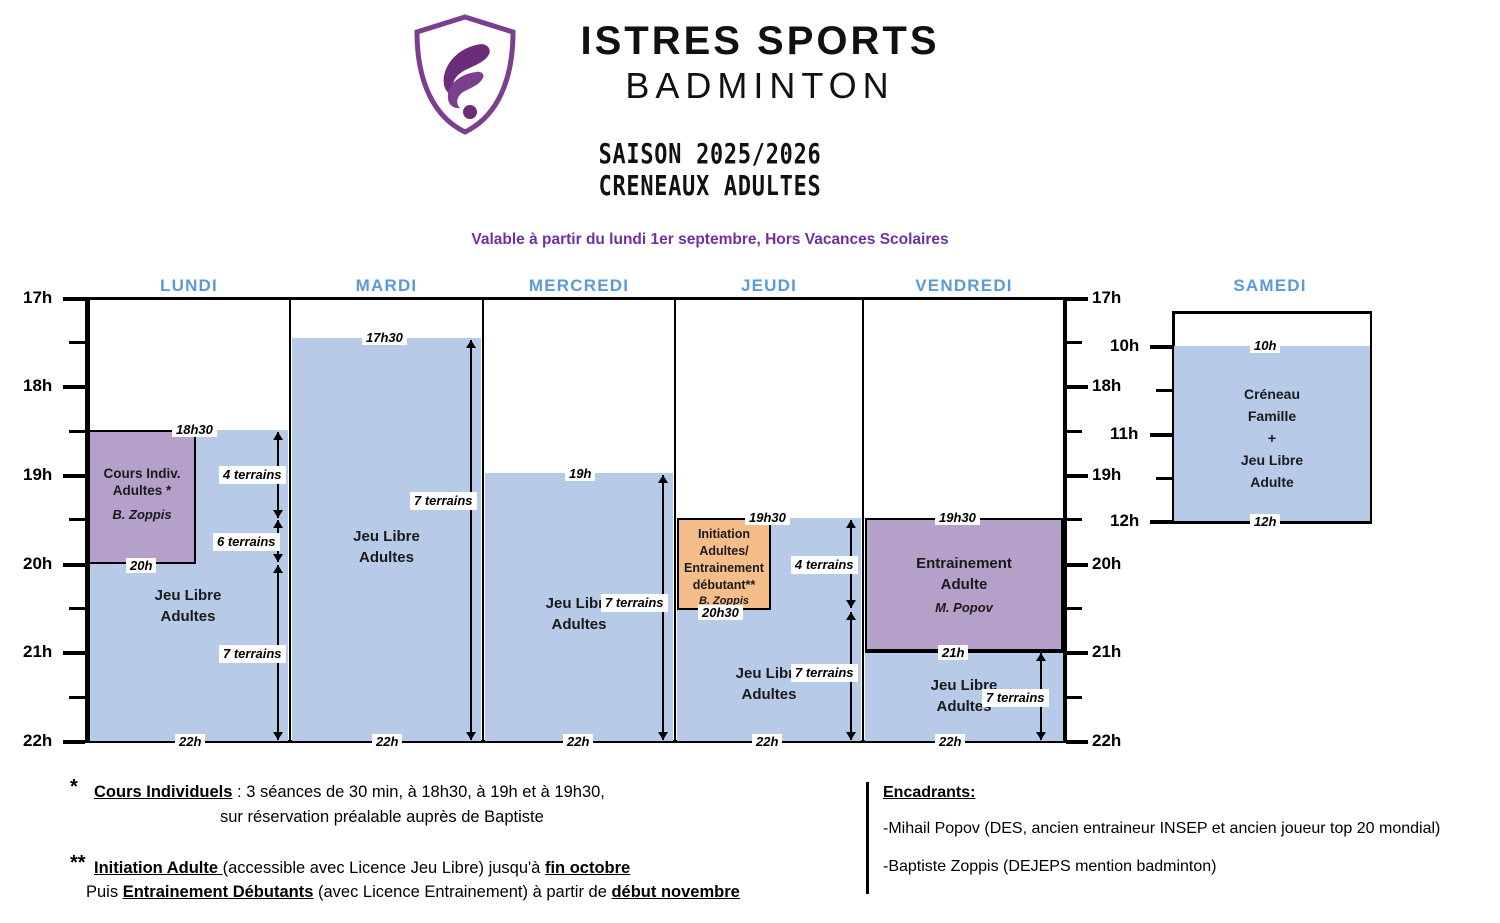 Image resolution: width=1500 pixels, height=923 pixels. What do you see at coordinates (634, 603) in the screenshot?
I see `court-count-mercredi-7: 7 terrains` at bounding box center [634, 603].